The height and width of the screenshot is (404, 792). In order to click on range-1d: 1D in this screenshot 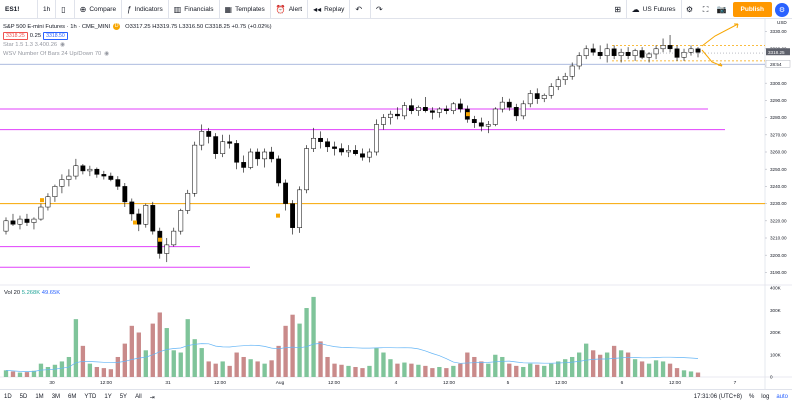, I will do `click(8, 397)`.